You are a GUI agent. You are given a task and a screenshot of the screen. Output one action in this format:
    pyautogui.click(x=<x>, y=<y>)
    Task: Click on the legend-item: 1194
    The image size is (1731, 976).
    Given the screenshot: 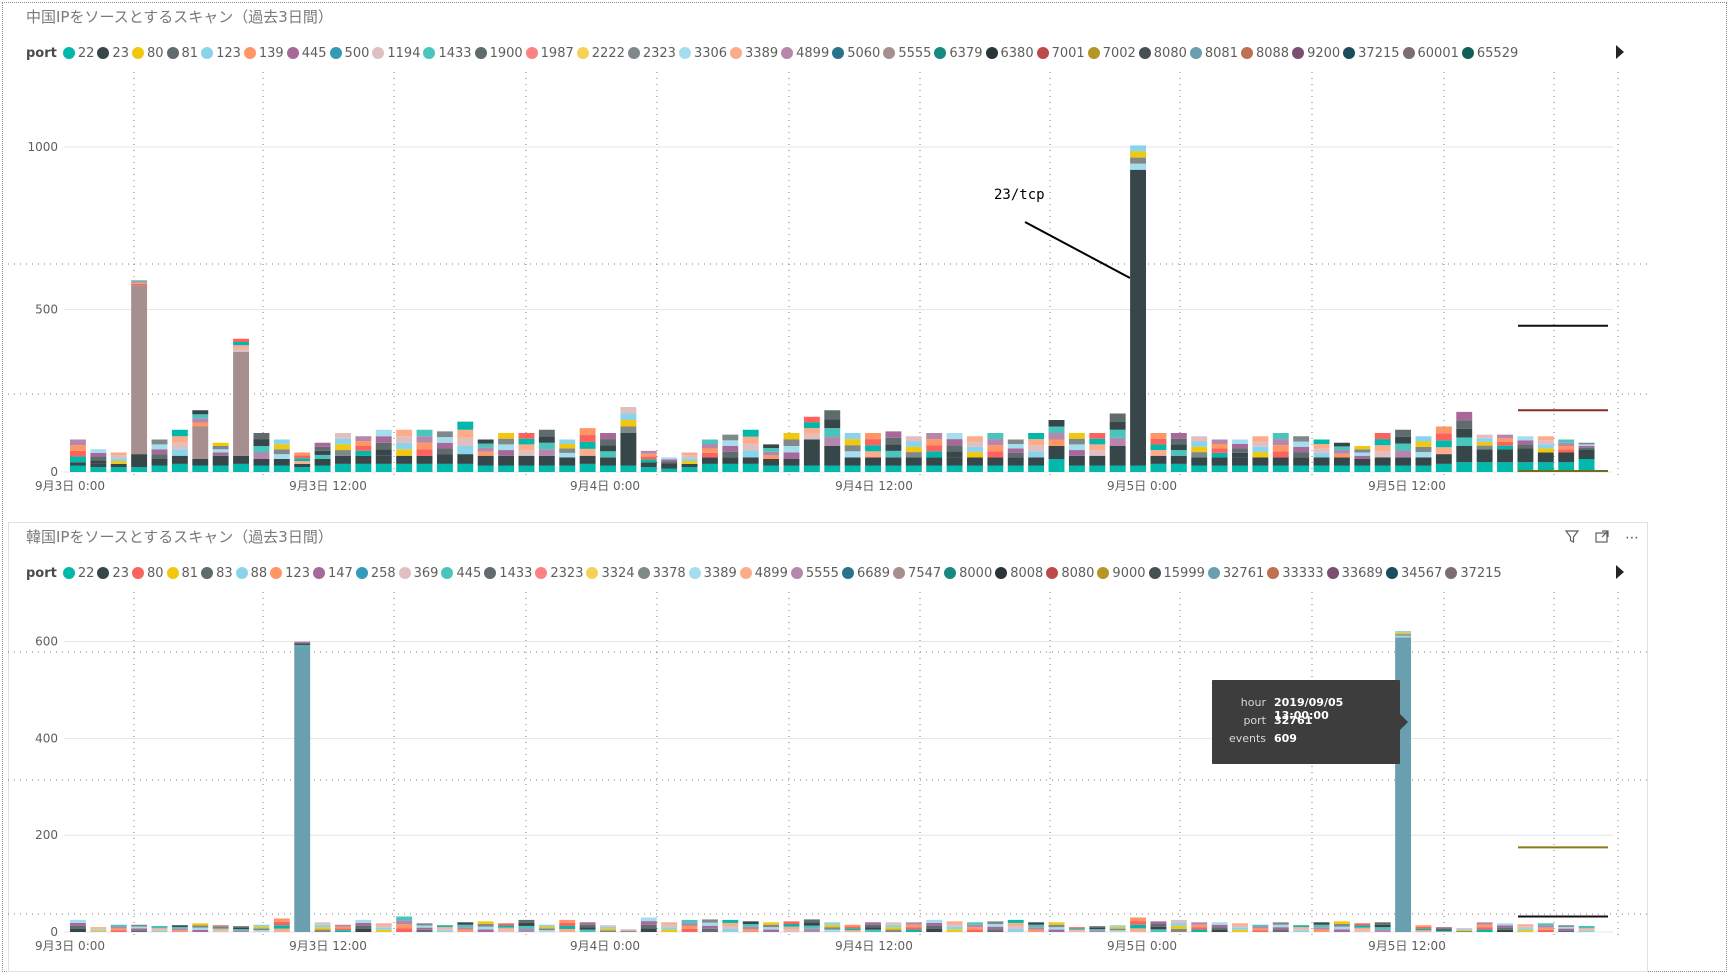 What is the action you would take?
    pyautogui.click(x=396, y=53)
    